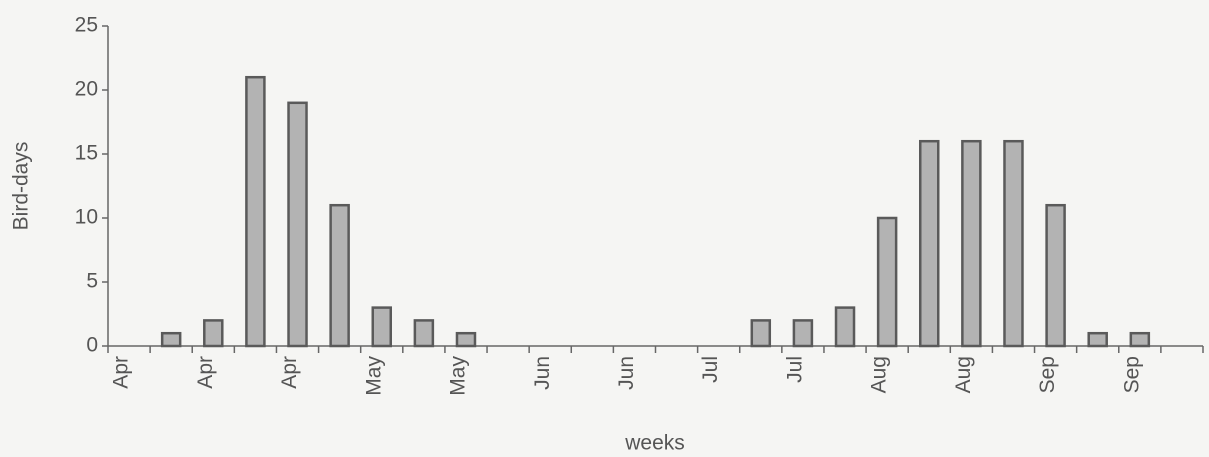 The width and height of the screenshot is (1209, 457). I want to click on y-tick-label: 0, so click(92, 345).